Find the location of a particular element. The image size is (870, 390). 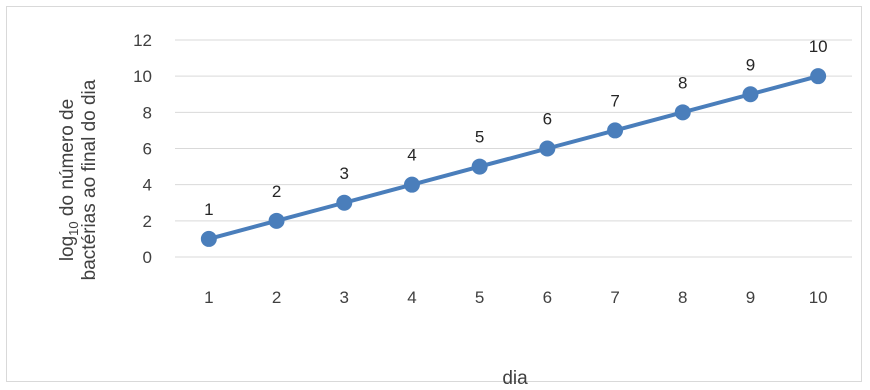

data-label: 9 is located at coordinates (750, 64).